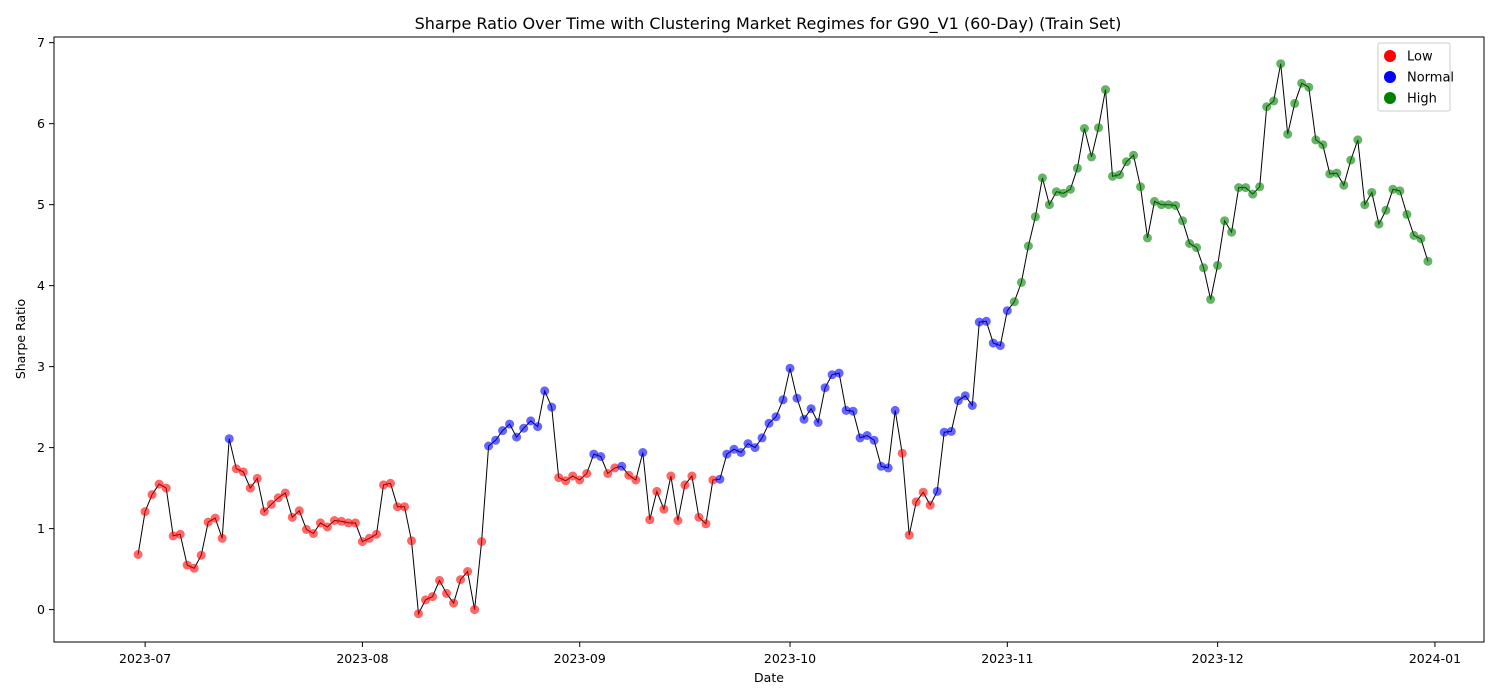 Image resolution: width=1500 pixels, height=700 pixels. I want to click on y-axis: 0 1 2 3 4 5 6 7, so click(45, 326).